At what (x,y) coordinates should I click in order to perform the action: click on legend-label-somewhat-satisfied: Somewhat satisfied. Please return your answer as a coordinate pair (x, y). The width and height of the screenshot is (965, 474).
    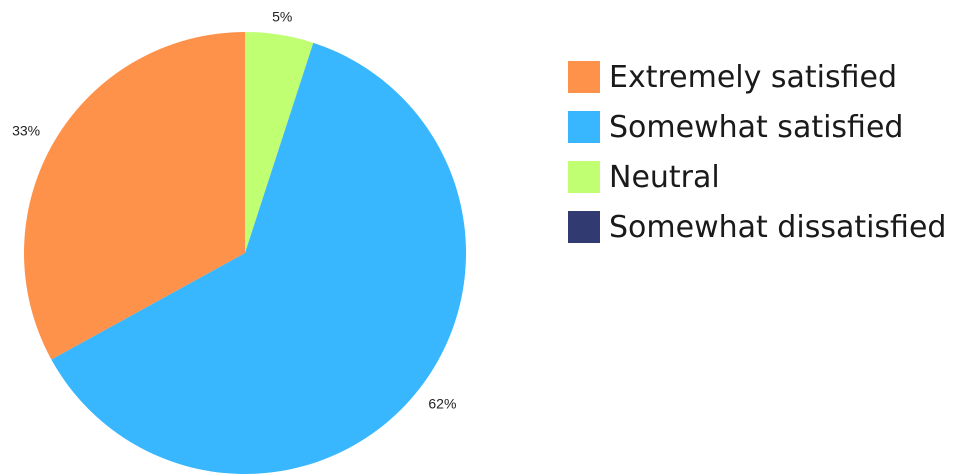
    Looking at the image, I should click on (756, 127).